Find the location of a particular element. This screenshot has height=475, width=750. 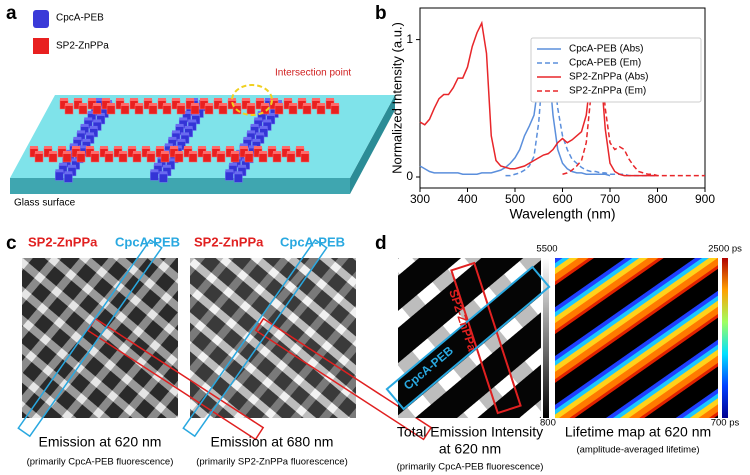

legend-label: SP2-ZnPPa (Em) is located at coordinates (607, 91).